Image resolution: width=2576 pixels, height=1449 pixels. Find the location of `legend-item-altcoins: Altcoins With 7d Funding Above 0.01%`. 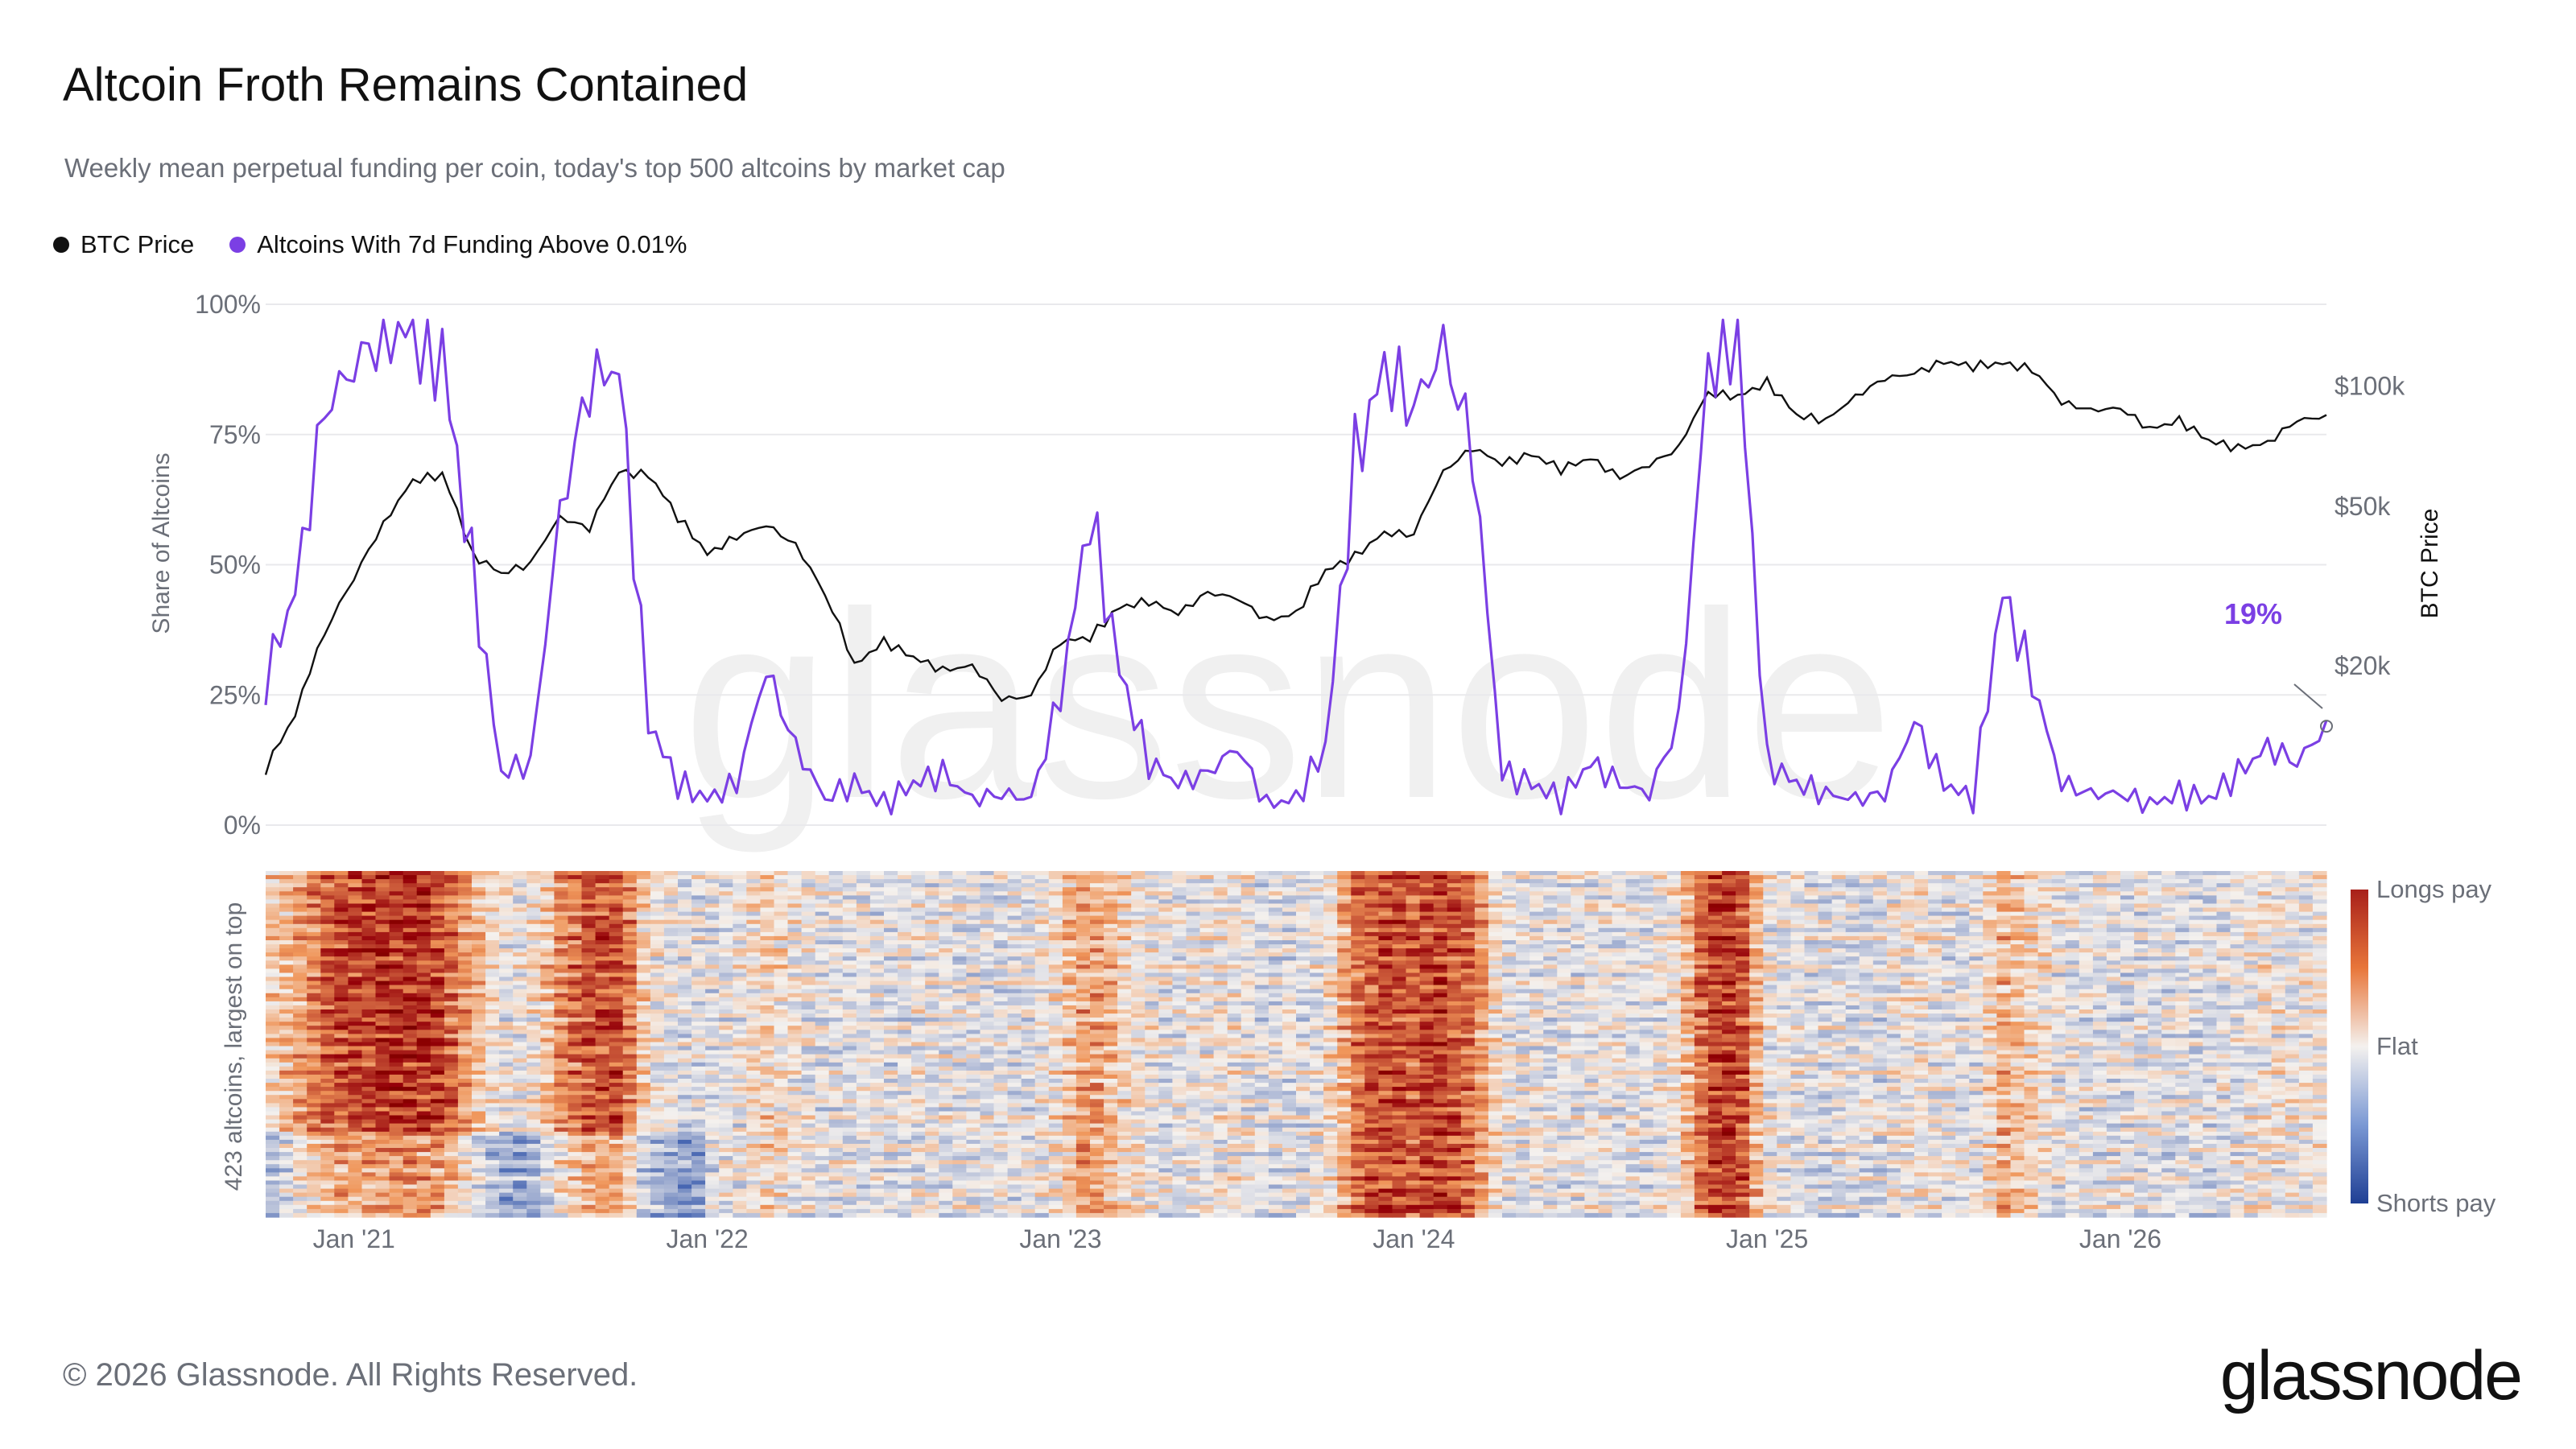

legend-item-altcoins: Altcoins With 7d Funding Above 0.01% is located at coordinates (458, 244).